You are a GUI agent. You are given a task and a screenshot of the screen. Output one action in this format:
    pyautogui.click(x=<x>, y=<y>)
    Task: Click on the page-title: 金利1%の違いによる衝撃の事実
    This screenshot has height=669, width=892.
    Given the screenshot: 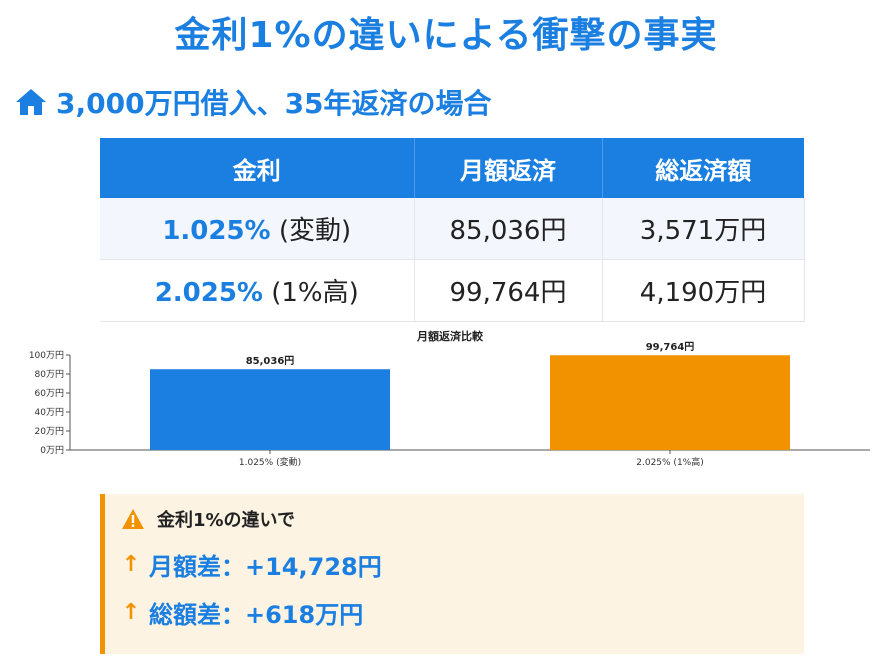 What is the action you would take?
    pyautogui.click(x=446, y=35)
    